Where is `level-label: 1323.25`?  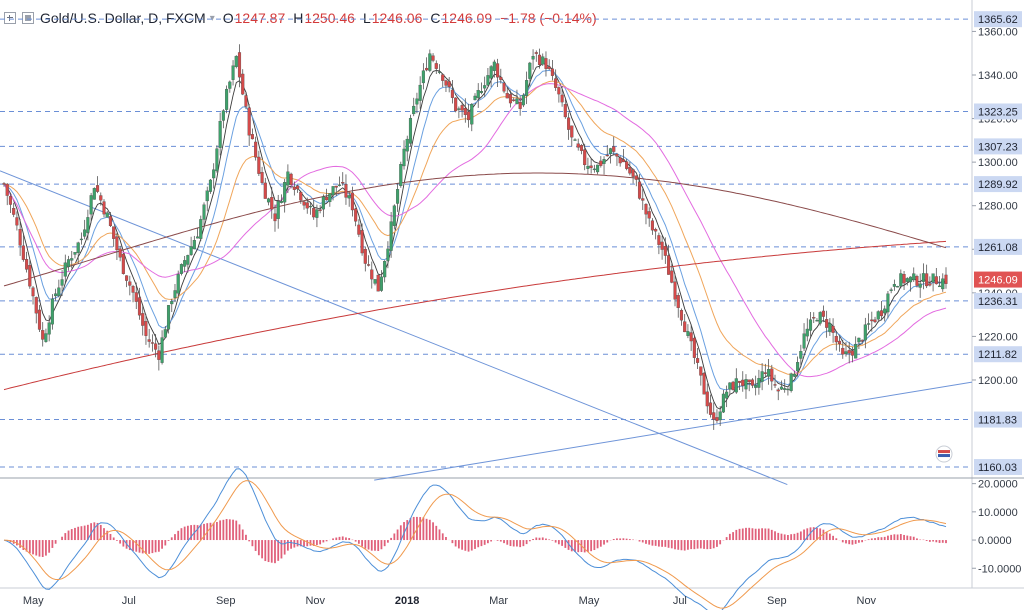
level-label: 1323.25 is located at coordinates (998, 112).